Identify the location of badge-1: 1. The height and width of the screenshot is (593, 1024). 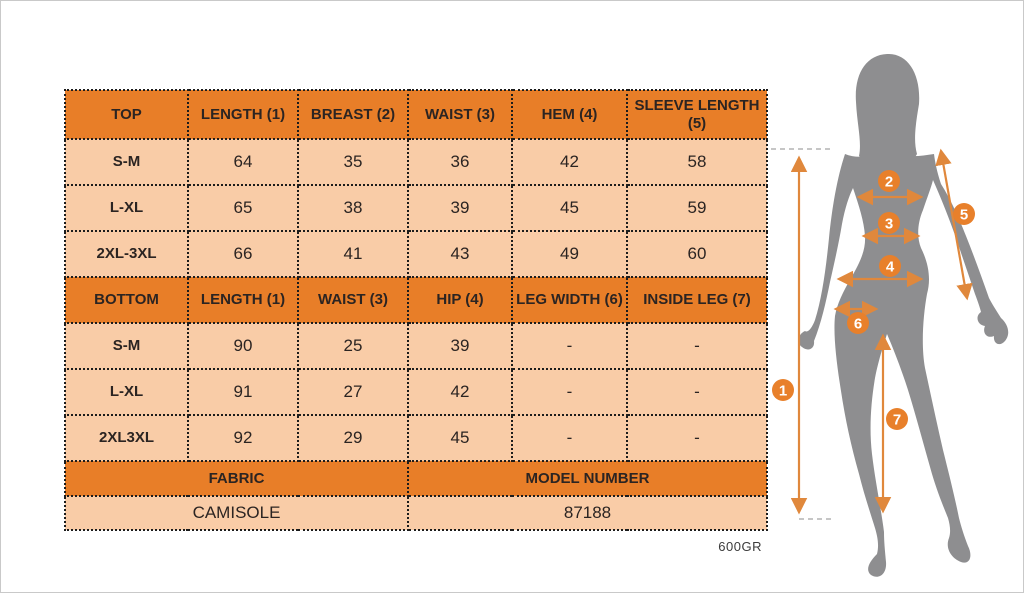
(783, 390).